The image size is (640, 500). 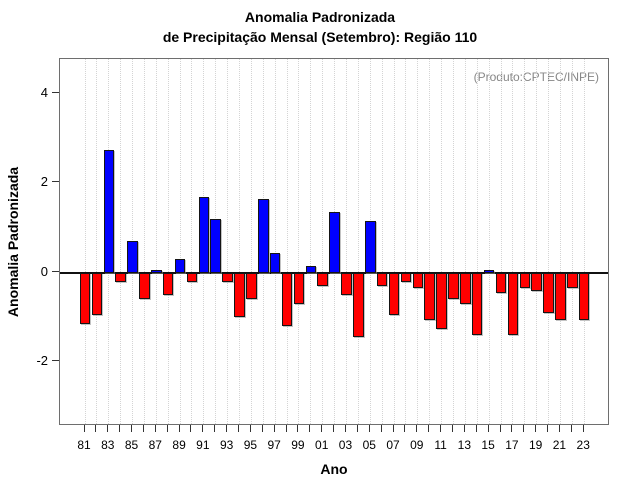 What do you see at coordinates (84, 445) in the screenshot?
I see `x-tick-label-81: 81` at bounding box center [84, 445].